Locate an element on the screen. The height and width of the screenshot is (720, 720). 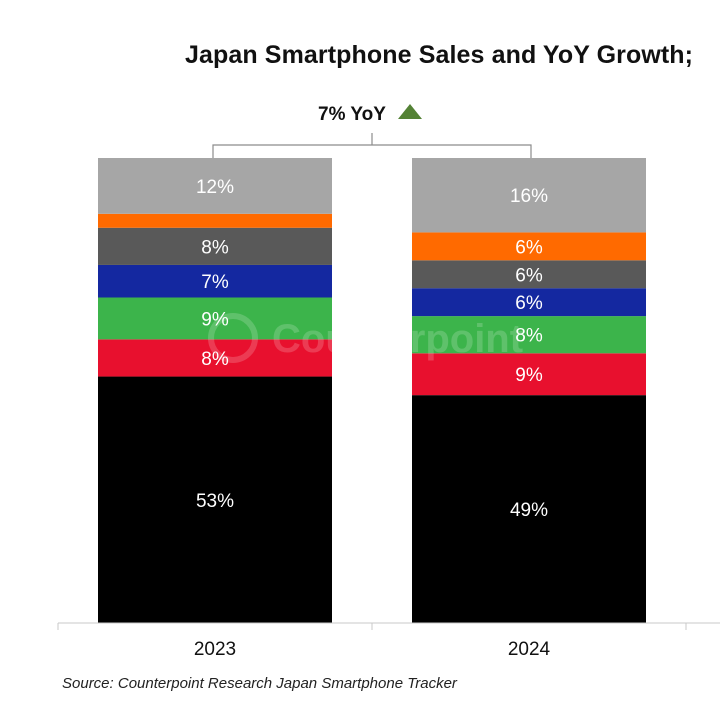
bar-segment-2024-green is located at coordinates (529, 335).